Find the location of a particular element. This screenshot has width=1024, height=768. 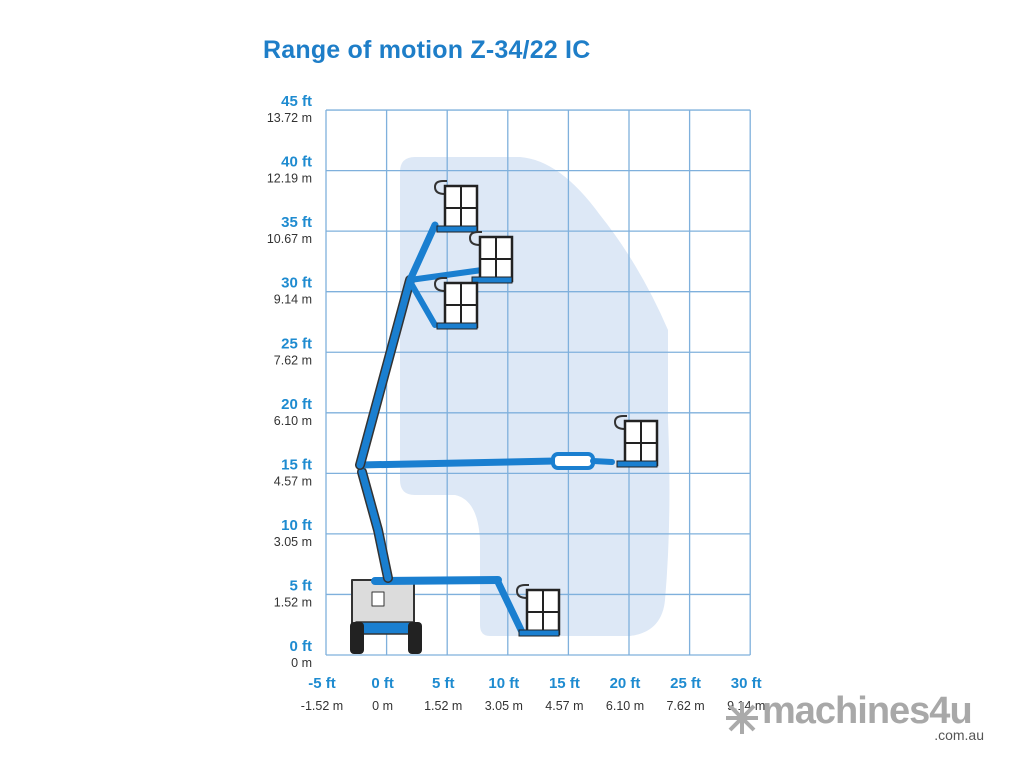

y-tick-label-m: 4.57 m is located at coordinates (293, 481).